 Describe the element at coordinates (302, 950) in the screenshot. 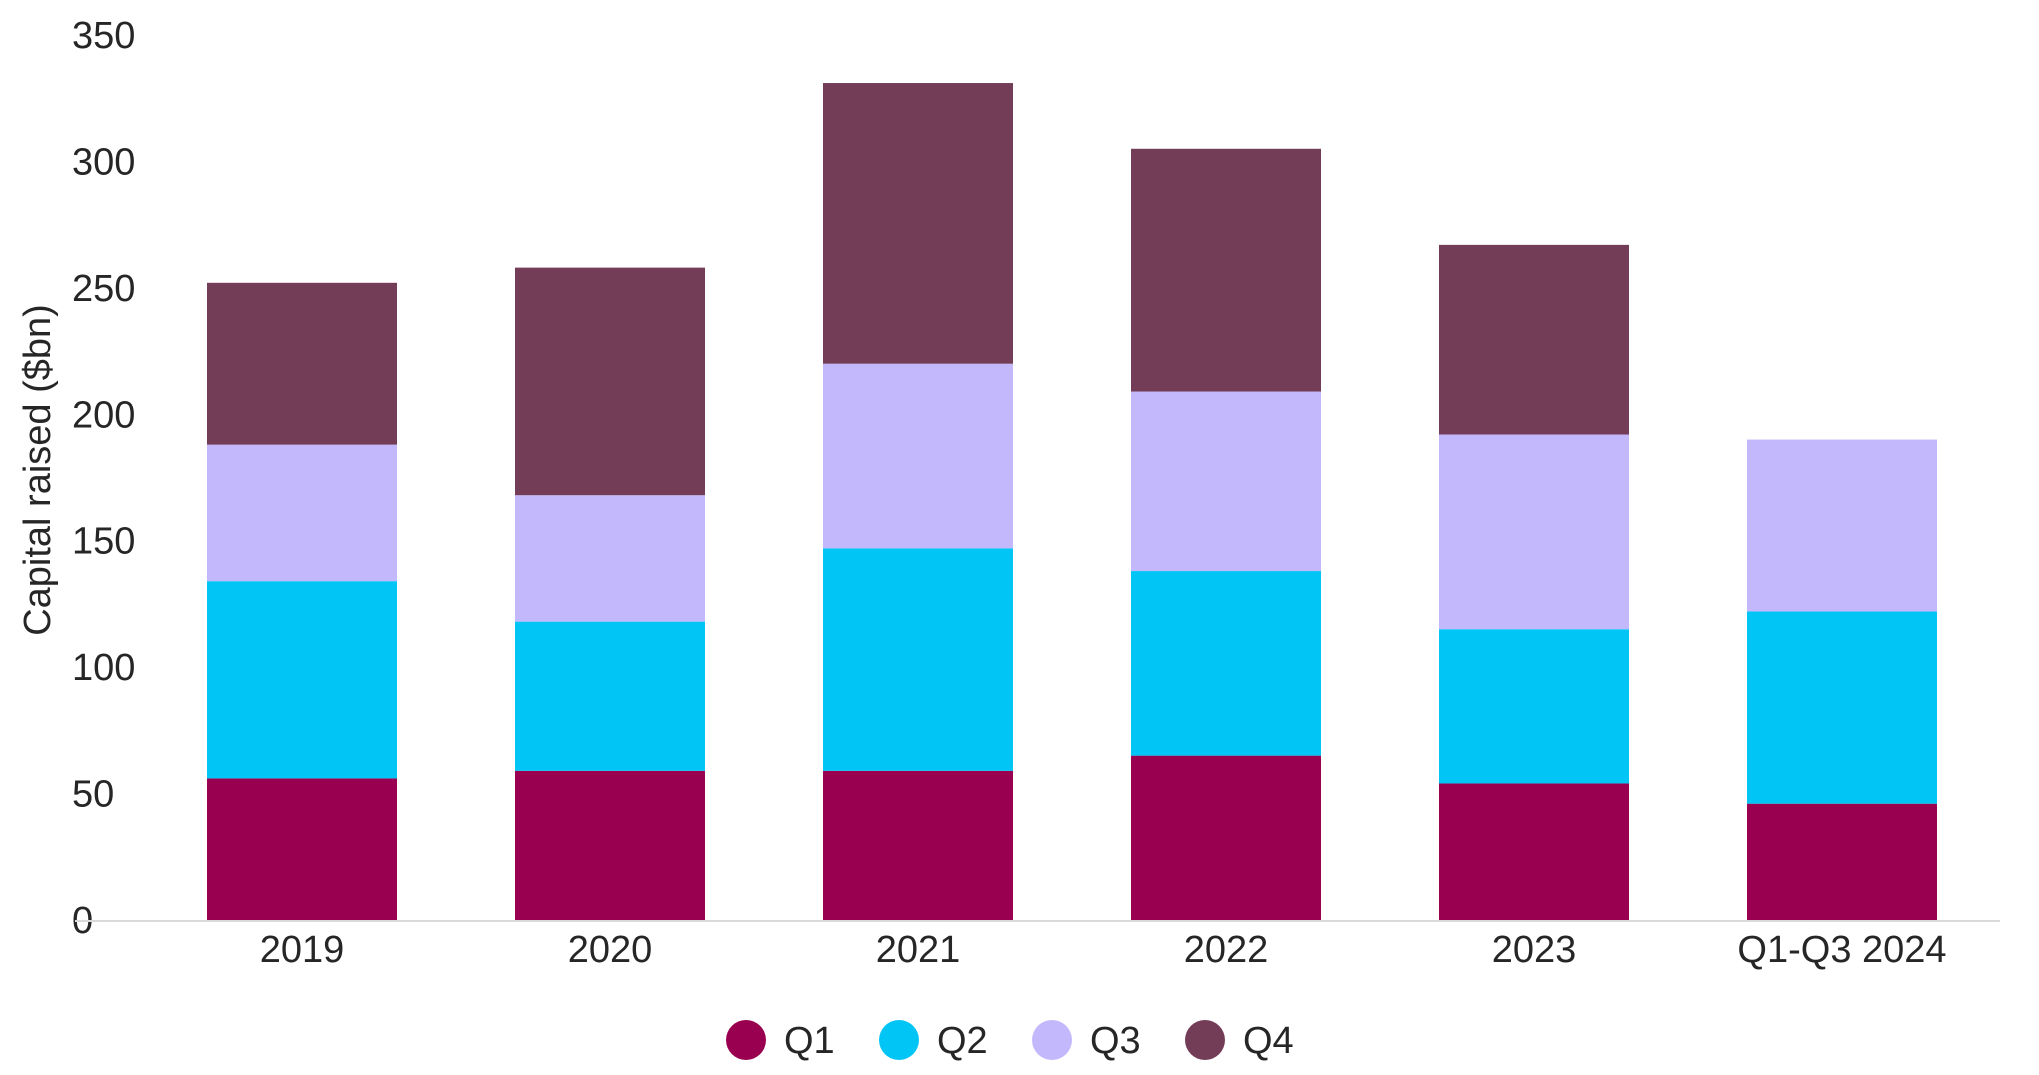

I see `x-tick-label-2019: 2019` at that location.